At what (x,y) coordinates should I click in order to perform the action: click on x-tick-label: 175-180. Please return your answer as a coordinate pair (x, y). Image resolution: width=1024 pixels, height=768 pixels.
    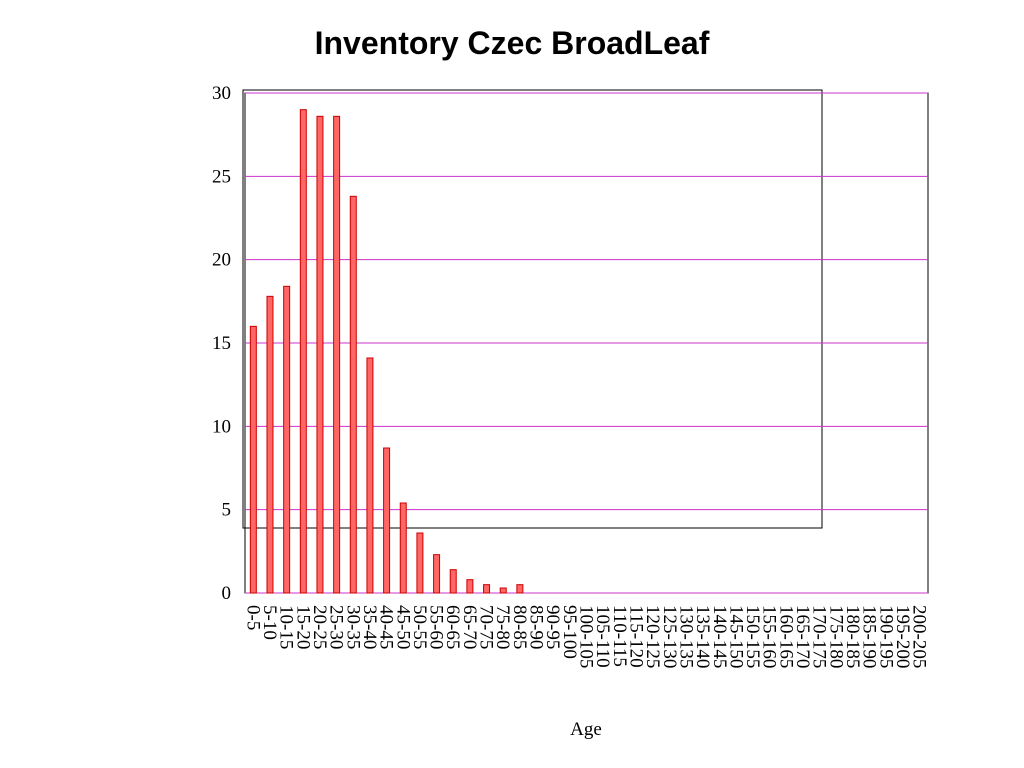
    Looking at the image, I should click on (835, 636).